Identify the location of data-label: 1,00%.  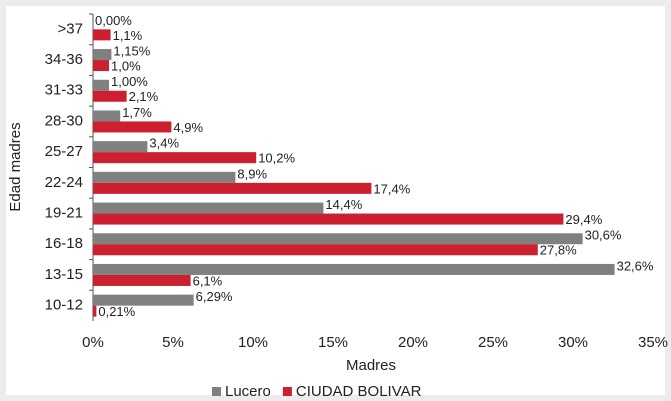
(129, 81).